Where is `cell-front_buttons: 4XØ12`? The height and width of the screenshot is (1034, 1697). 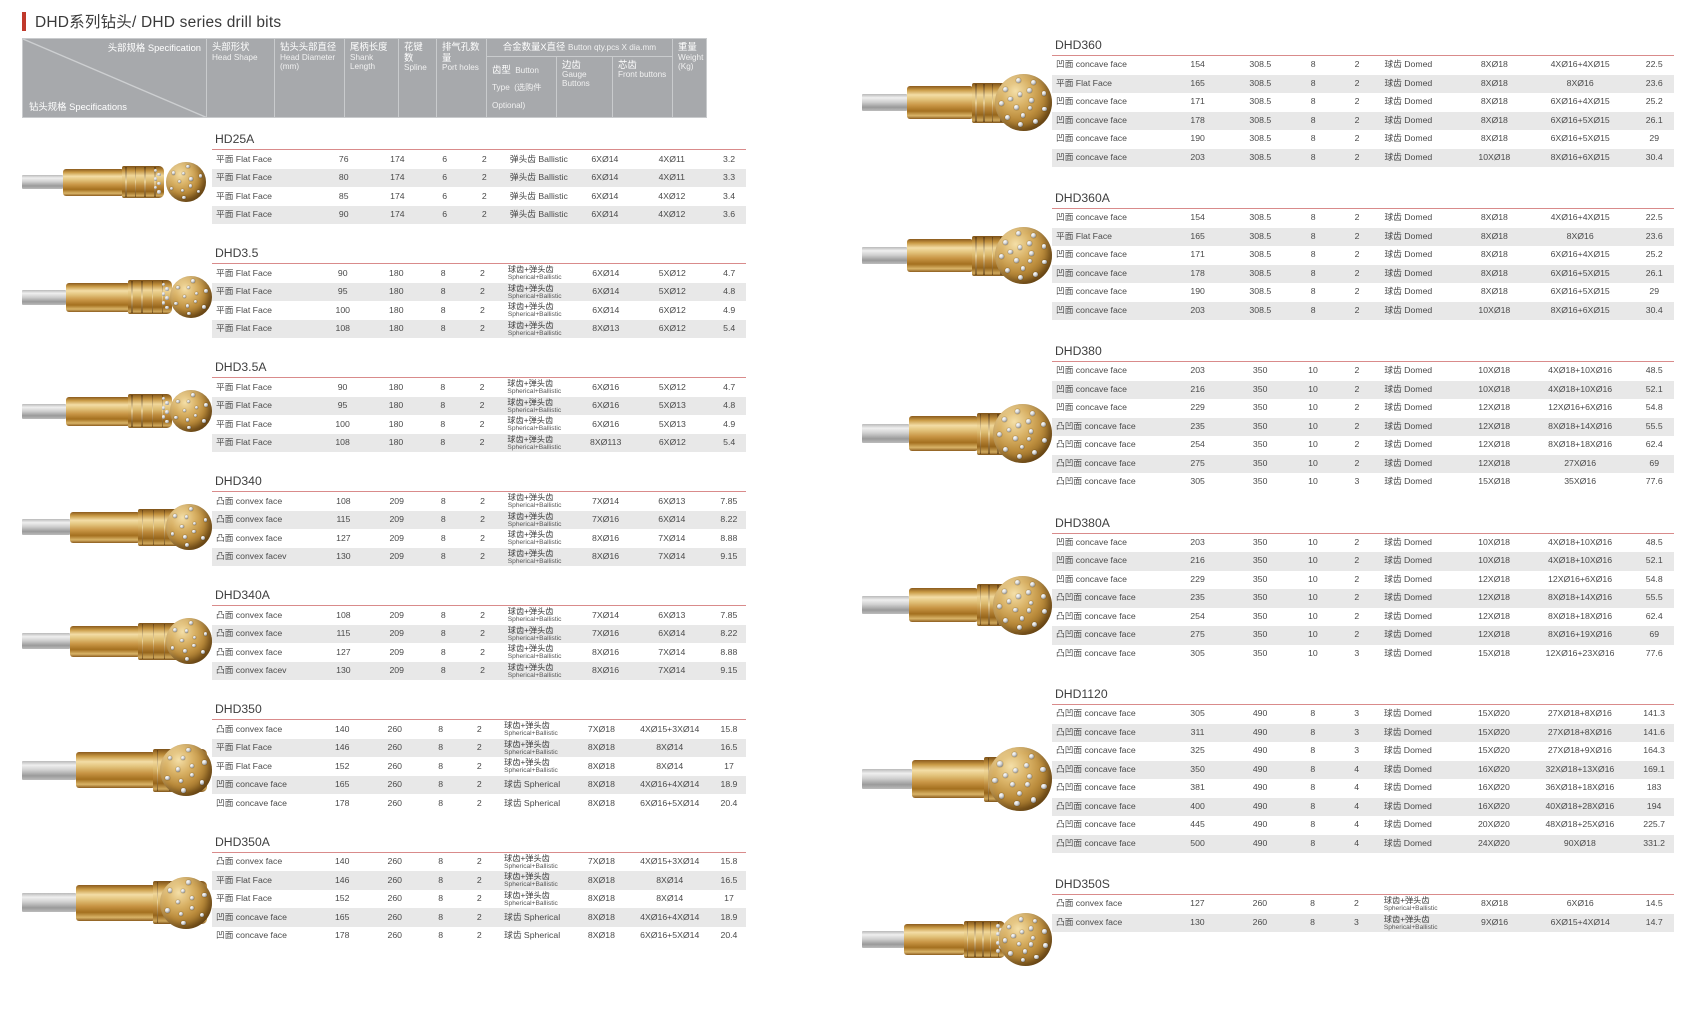
cell-front_buttons: 4XØ12 is located at coordinates (672, 215).